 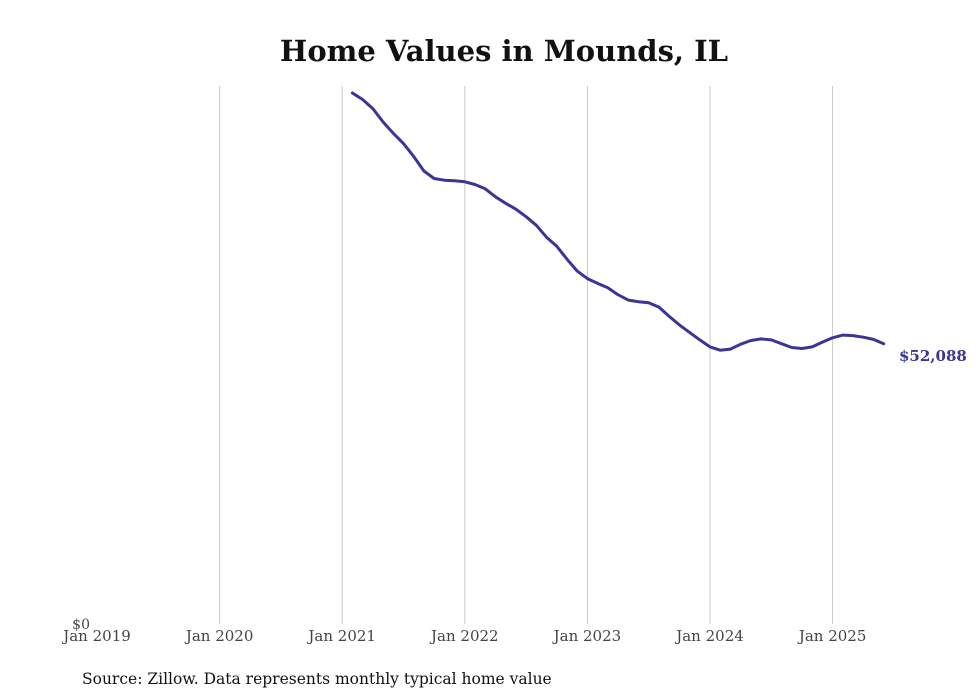 I want to click on x-tick-label: Jan 2020, so click(x=219, y=636).